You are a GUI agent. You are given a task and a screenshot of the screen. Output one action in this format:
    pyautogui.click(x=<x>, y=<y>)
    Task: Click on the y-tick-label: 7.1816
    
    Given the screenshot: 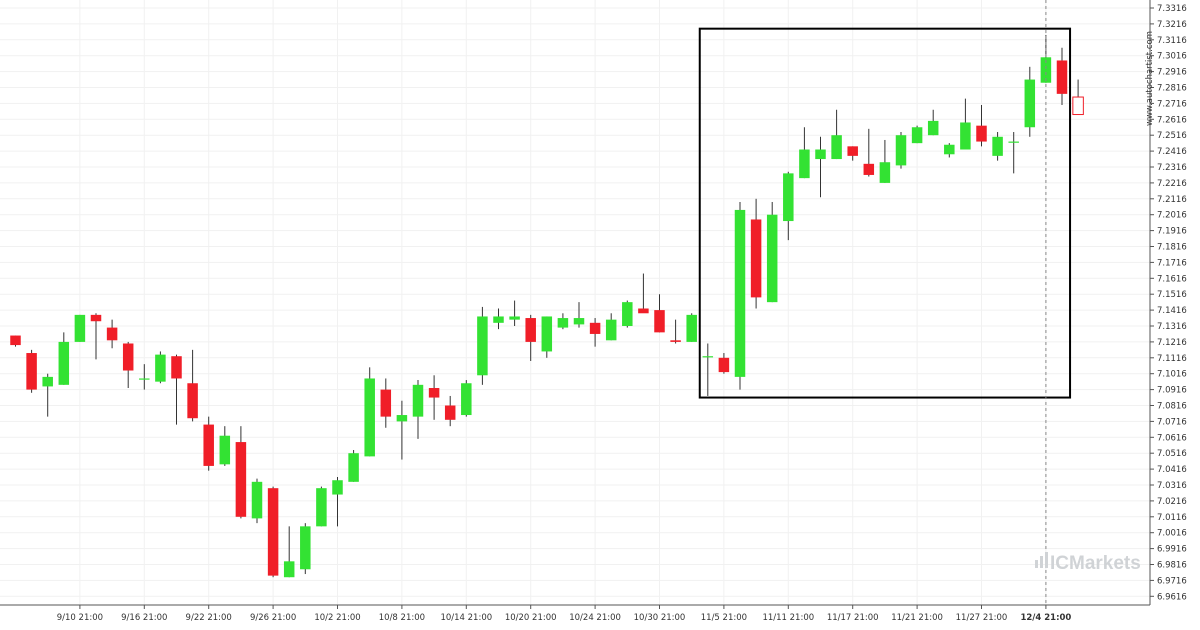 What is the action you would take?
    pyautogui.click(x=1172, y=248)
    